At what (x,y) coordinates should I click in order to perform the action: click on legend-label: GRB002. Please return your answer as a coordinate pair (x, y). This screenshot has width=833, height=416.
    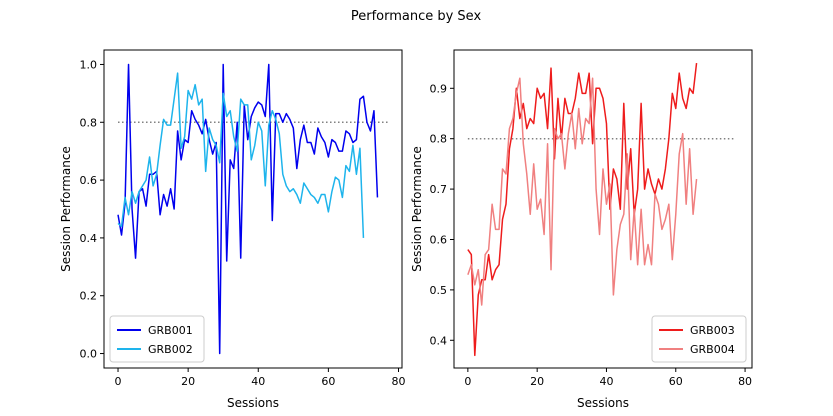
    Looking at the image, I should click on (170, 349).